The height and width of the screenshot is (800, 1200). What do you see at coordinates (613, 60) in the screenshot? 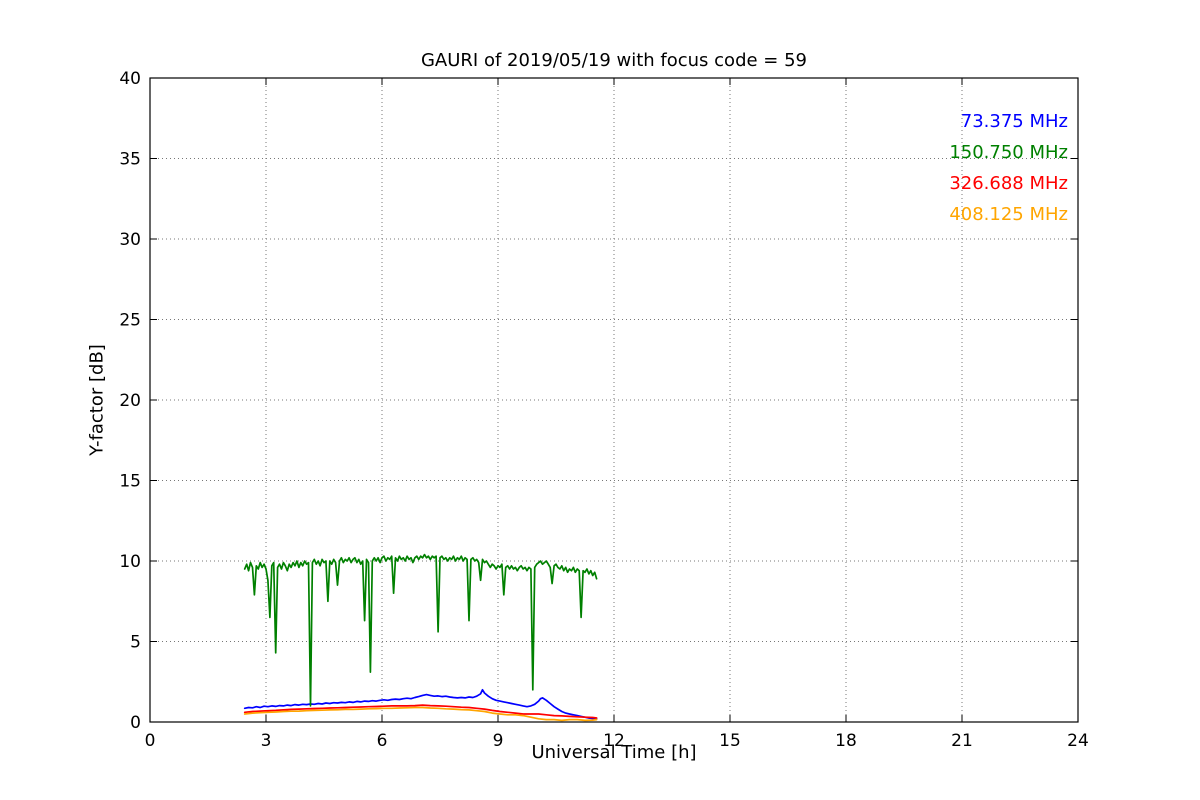
I see `chart-title: GAURI of 2019/05/19 with focus code = 59` at bounding box center [613, 60].